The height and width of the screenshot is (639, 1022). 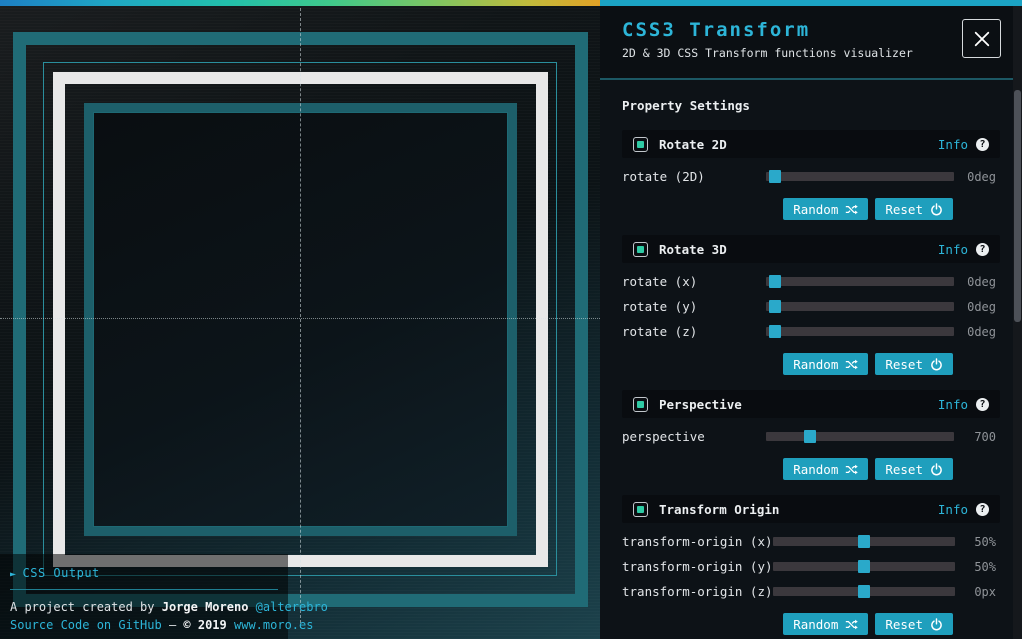 I want to click on slider-label: rotate (y), so click(x=660, y=306).